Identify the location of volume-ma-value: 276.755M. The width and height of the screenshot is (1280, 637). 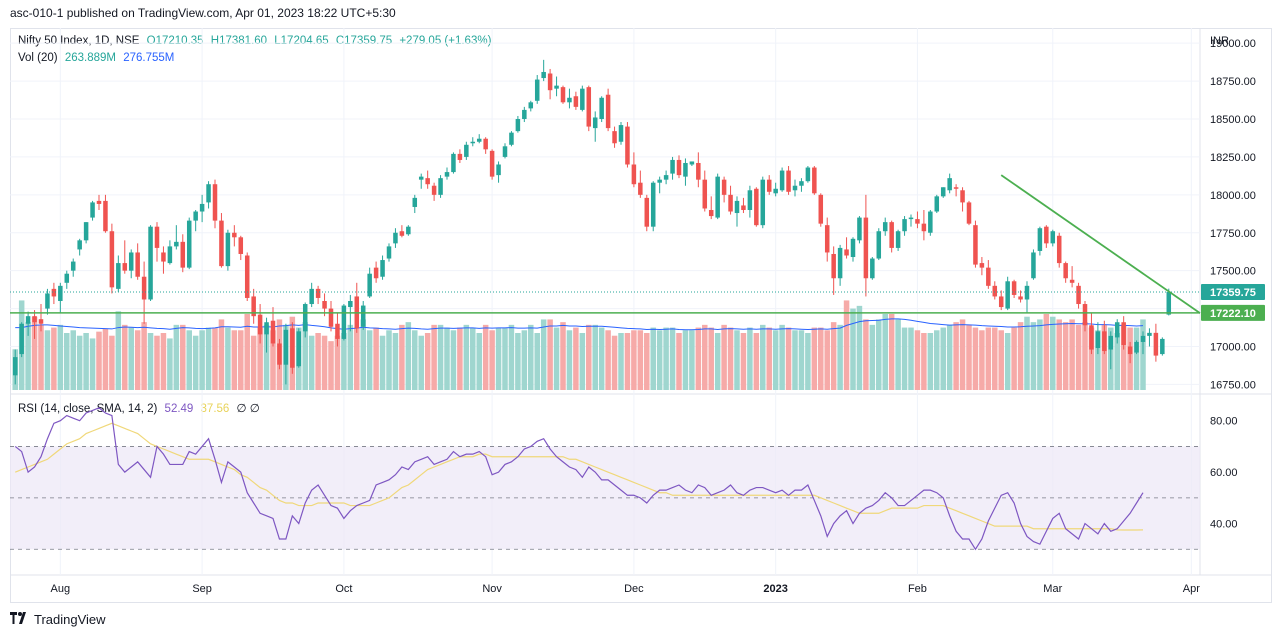
(149, 58).